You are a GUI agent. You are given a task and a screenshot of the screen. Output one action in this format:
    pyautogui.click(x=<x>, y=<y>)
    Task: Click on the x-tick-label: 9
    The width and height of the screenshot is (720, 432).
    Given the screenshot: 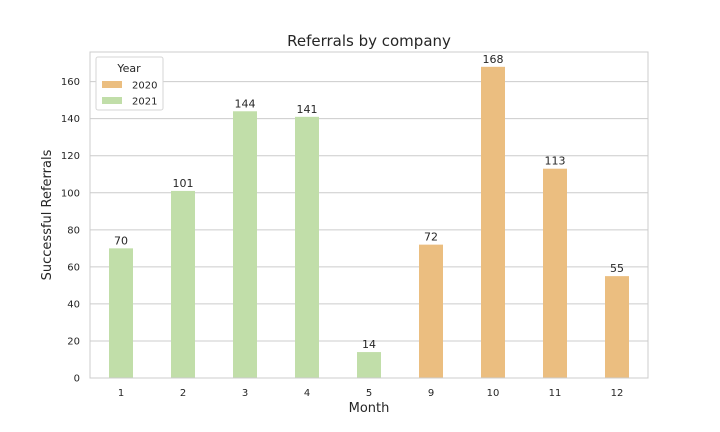 What is the action you would take?
    pyautogui.click(x=431, y=393)
    